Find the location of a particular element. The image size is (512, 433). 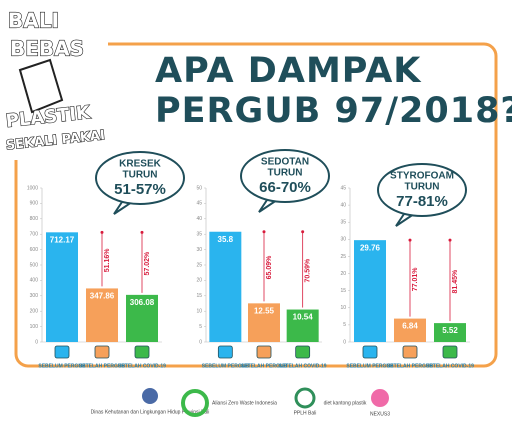

reduction-label: 57.02% is located at coordinates (147, 263).